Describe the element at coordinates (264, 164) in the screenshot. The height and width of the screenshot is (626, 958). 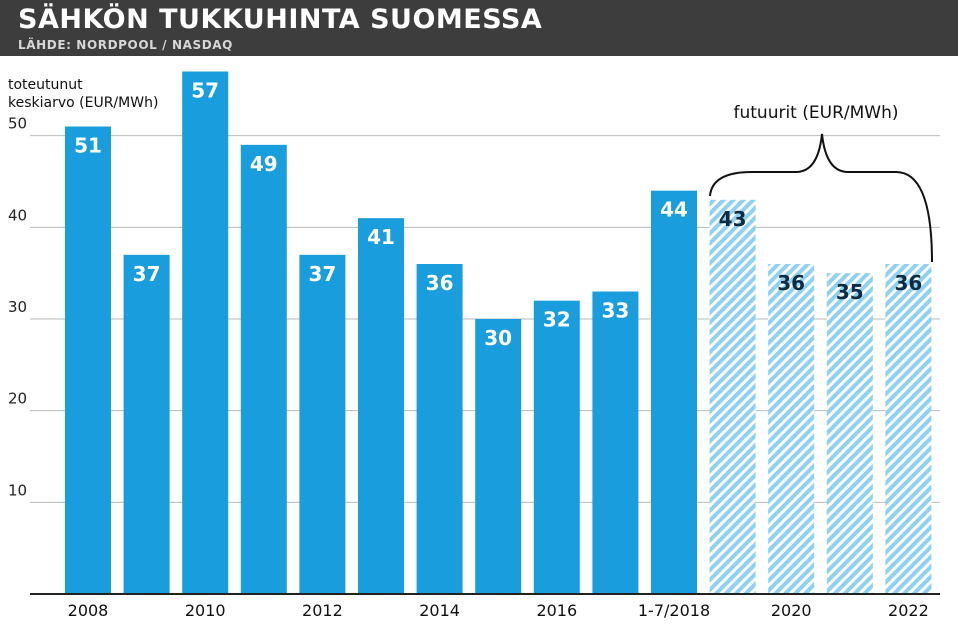
I see `bar-value-label: 49` at that location.